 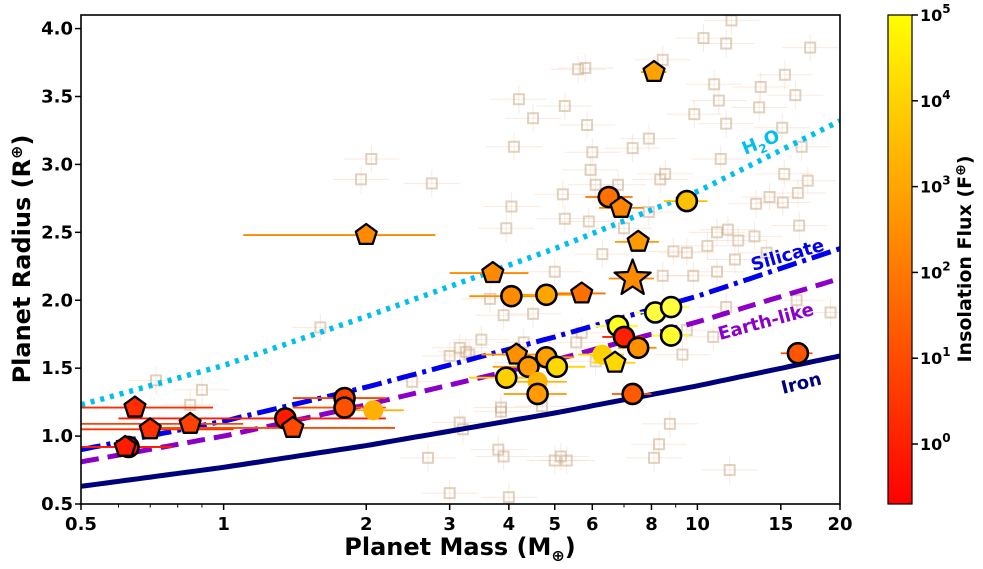 I want to click on colorbar-tick-label: 10², so click(x=935, y=270).